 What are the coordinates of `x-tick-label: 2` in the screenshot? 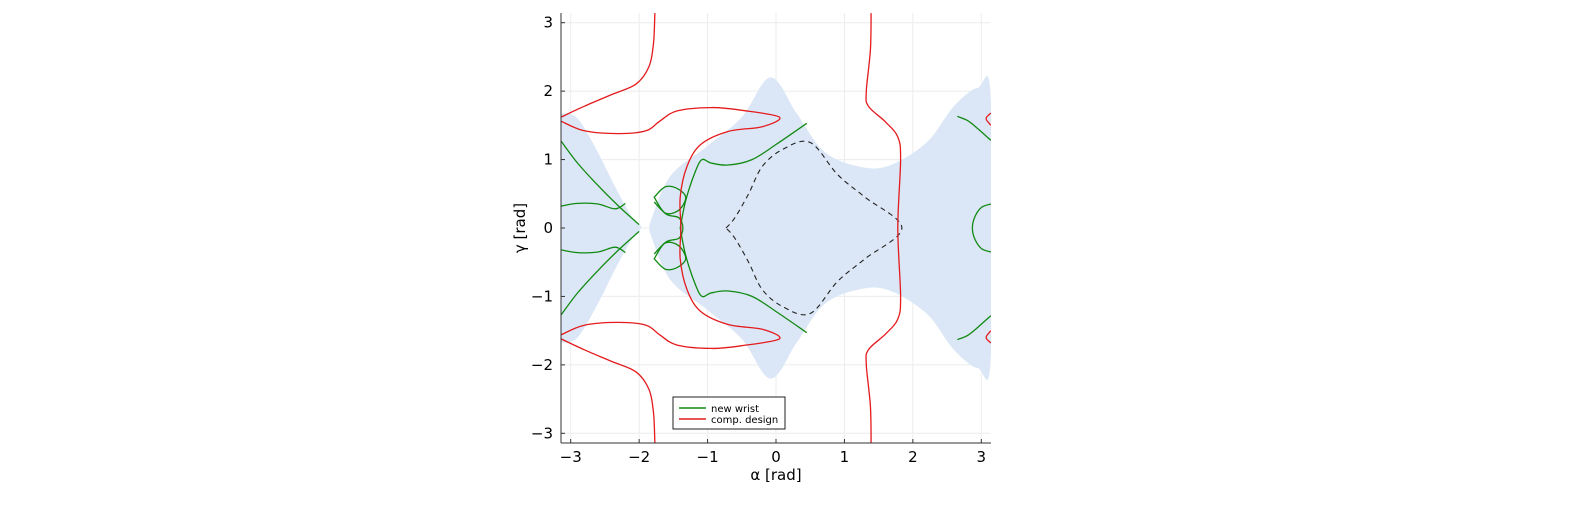 It's located at (913, 457).